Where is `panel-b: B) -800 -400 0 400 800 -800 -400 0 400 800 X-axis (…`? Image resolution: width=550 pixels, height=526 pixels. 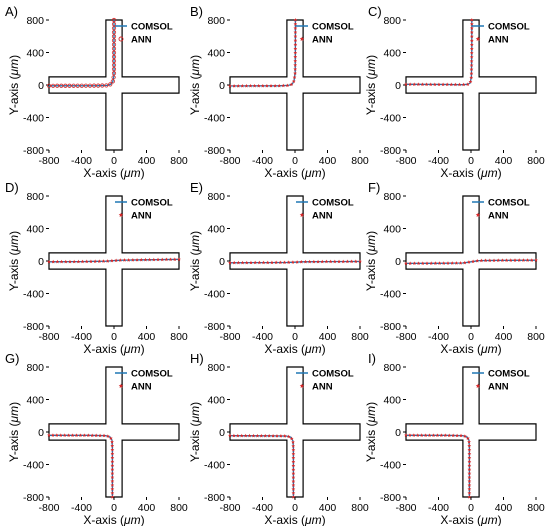
panel-b: B) -800 -400 0 400 800 -800 -400 0 400 800 X-axis (… is located at coordinates (278, 92).